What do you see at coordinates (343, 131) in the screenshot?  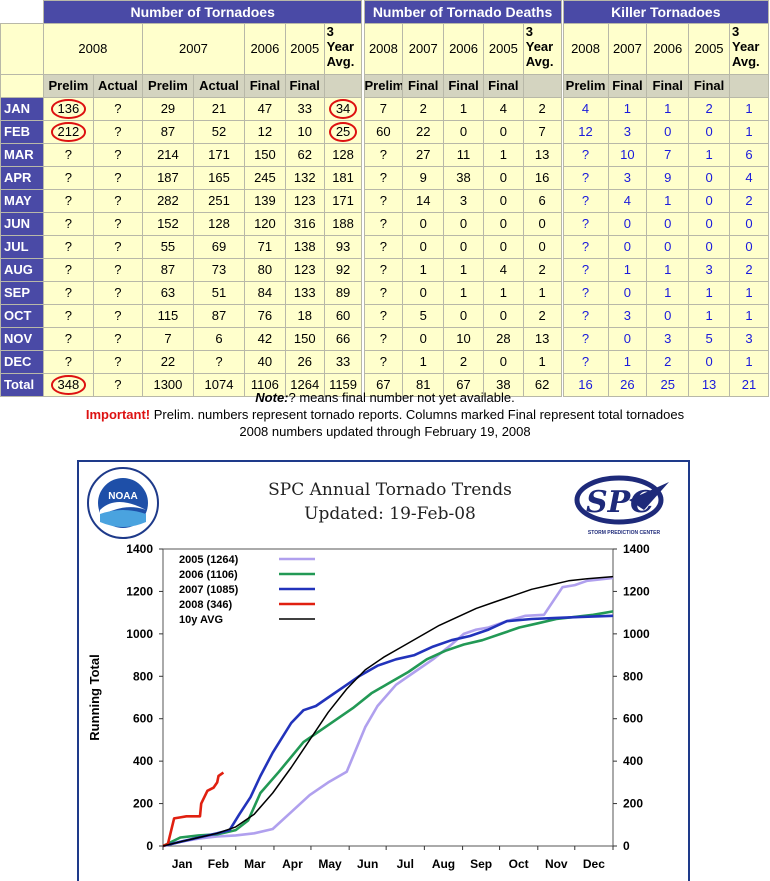 I see `tornado-count-cell: 25` at bounding box center [343, 131].